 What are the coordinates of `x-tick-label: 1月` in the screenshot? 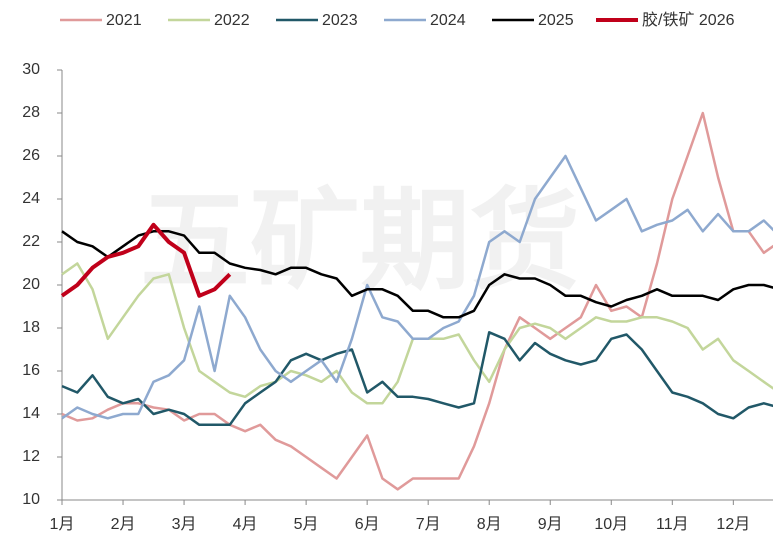 It's located at (62, 524).